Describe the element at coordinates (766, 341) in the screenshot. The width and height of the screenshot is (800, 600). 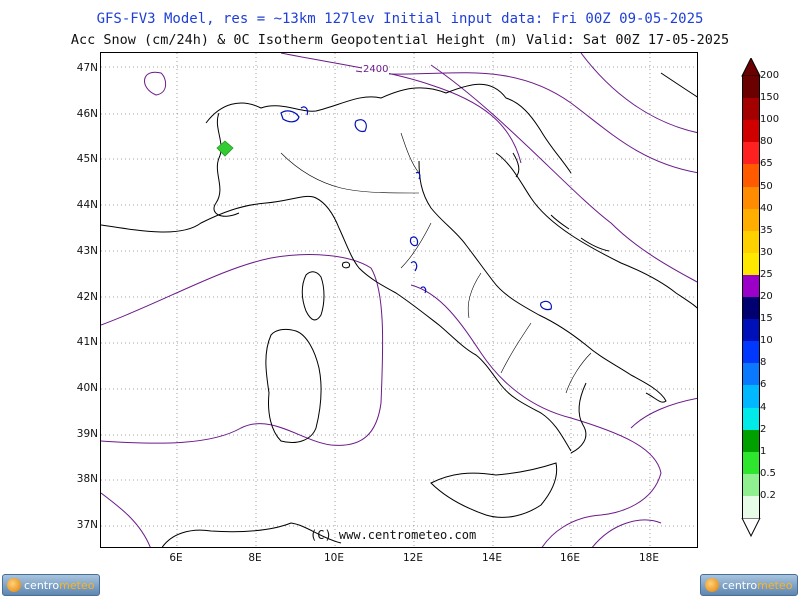
I see `legend-label: 10` at that location.